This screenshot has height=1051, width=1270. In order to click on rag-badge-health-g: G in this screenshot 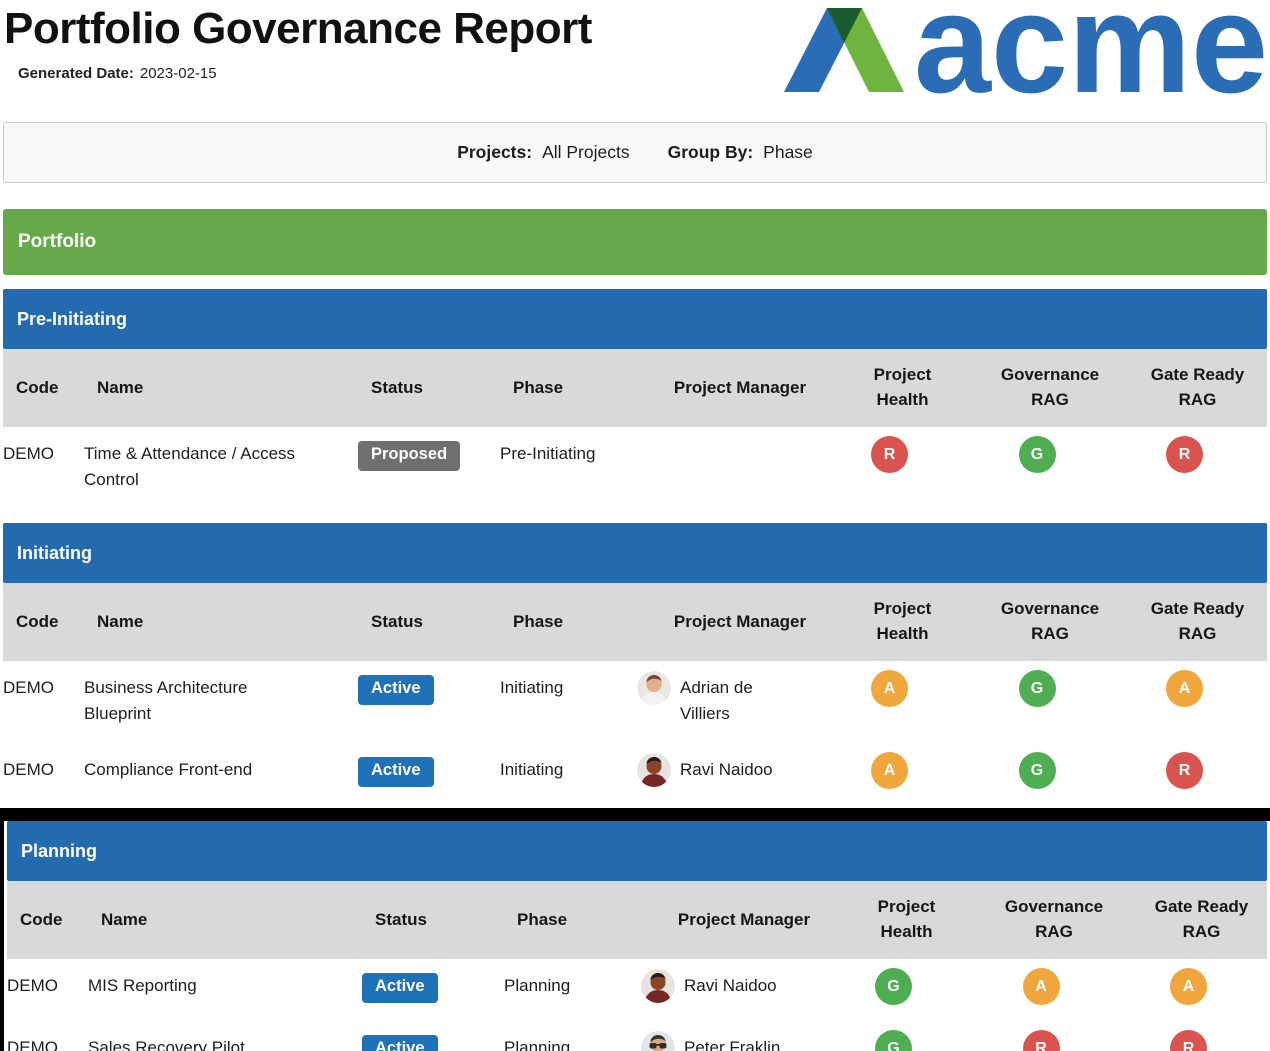, I will do `click(893, 986)`.